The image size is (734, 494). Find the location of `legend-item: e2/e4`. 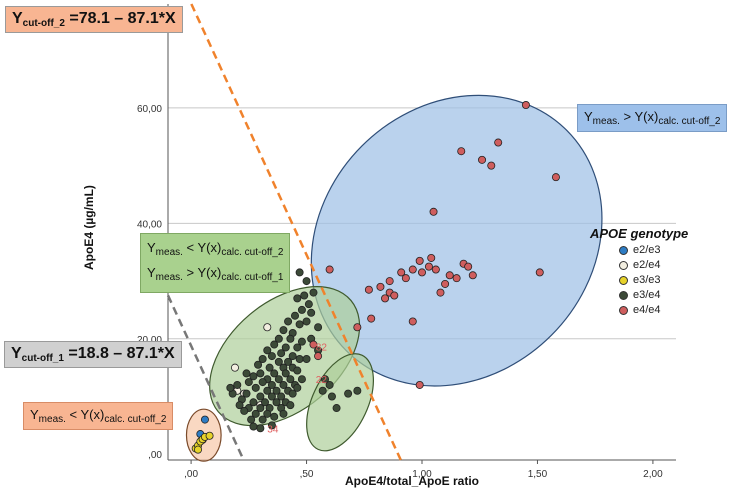

legend-item: e2/e4 is located at coordinates (640, 265).